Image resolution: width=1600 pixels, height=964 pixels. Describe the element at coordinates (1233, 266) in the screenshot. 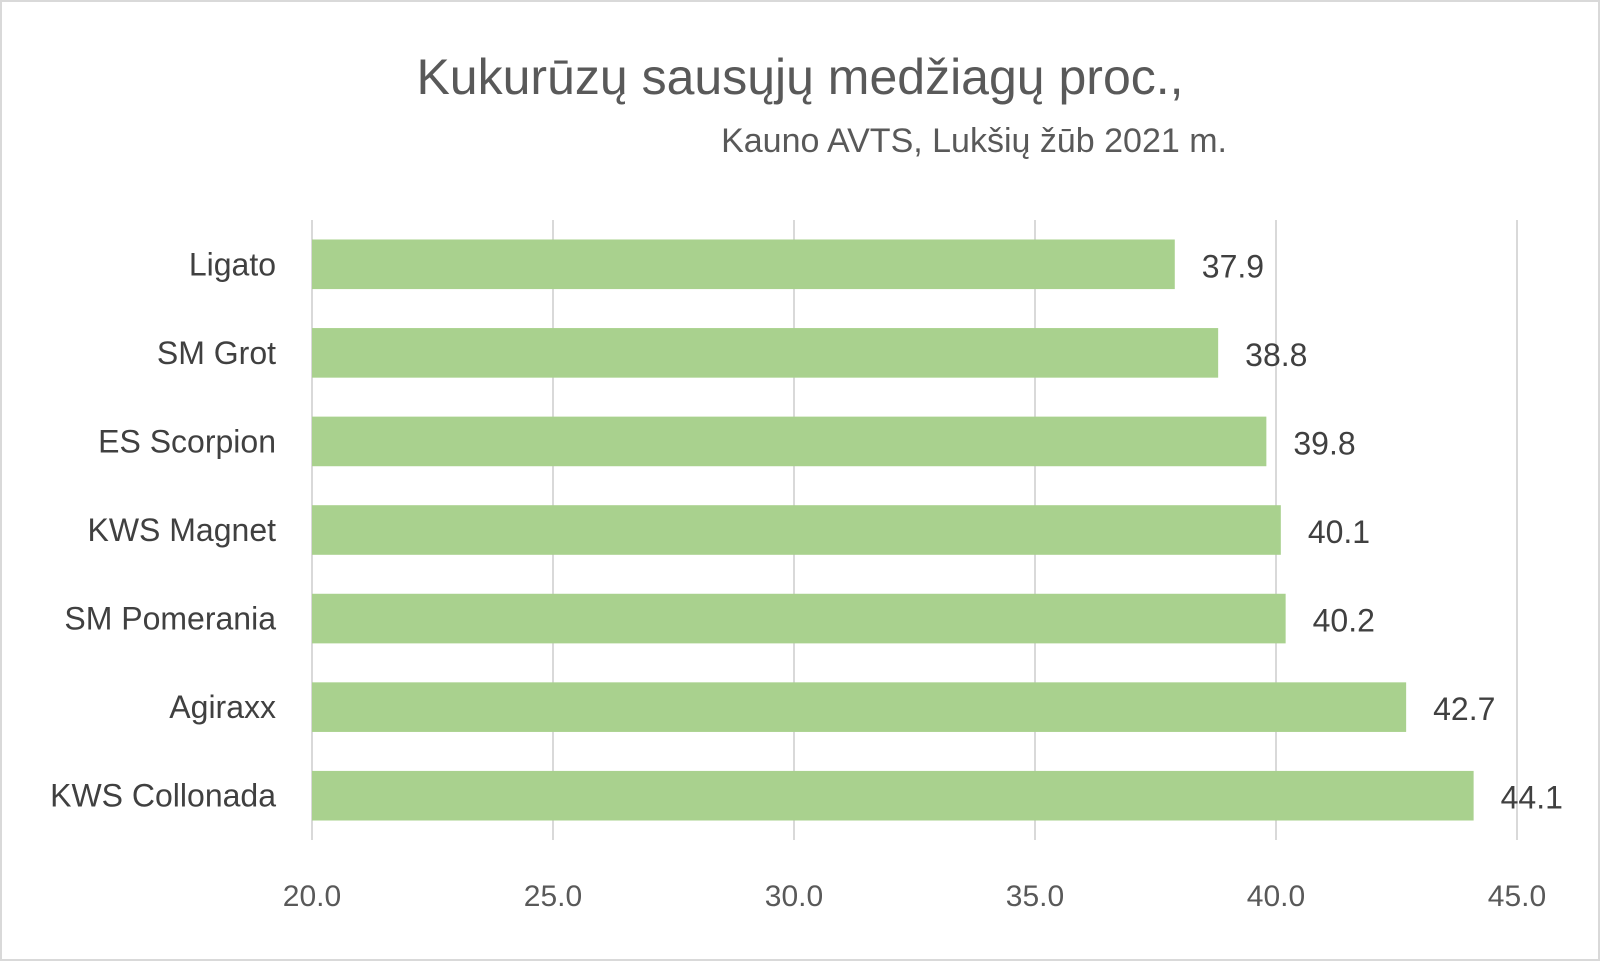

I see `data-label: 37.9` at that location.